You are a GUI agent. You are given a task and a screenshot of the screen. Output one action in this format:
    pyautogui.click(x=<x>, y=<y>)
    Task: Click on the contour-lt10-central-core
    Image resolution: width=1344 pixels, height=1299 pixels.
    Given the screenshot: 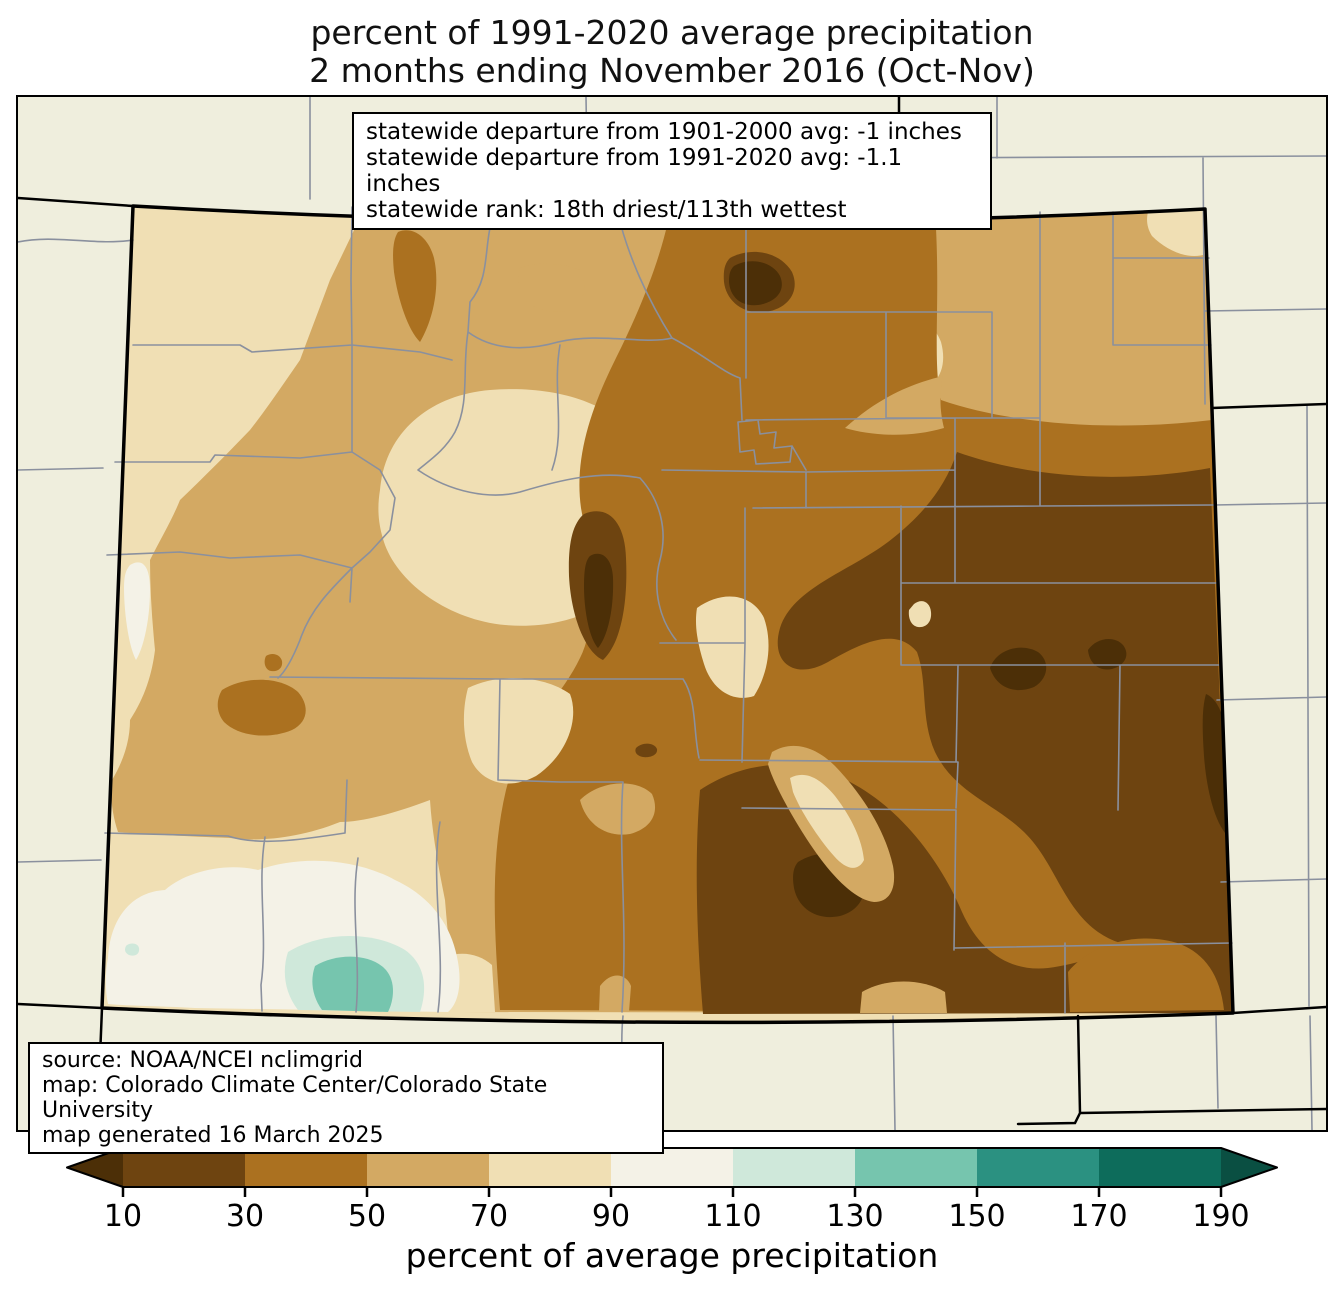 What is the action you would take?
    pyautogui.click(x=599, y=600)
    